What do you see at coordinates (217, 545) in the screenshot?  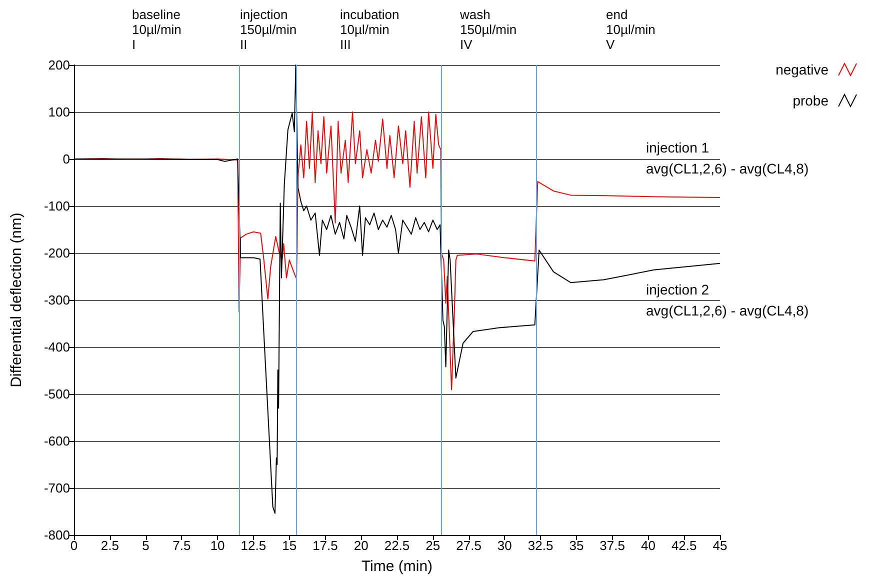 I see `x-tick-label: 10` at bounding box center [217, 545].